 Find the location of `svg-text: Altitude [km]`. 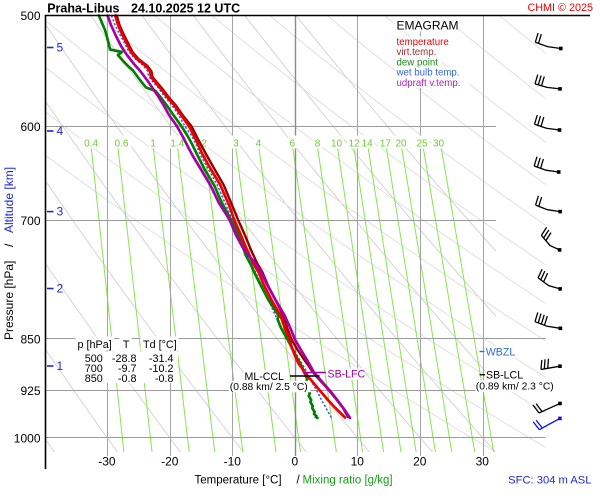

svg-text: Altitude [km] is located at coordinates (9, 200).